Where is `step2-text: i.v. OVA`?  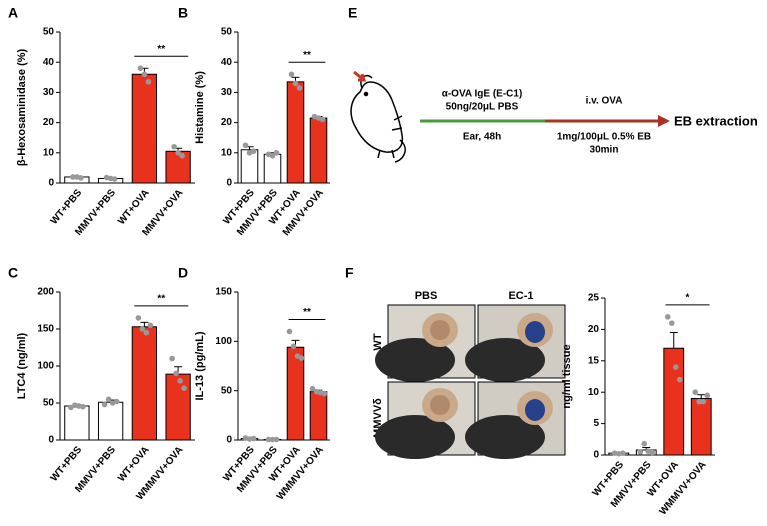
step2-text: i.v. OVA is located at coordinates (604, 101).